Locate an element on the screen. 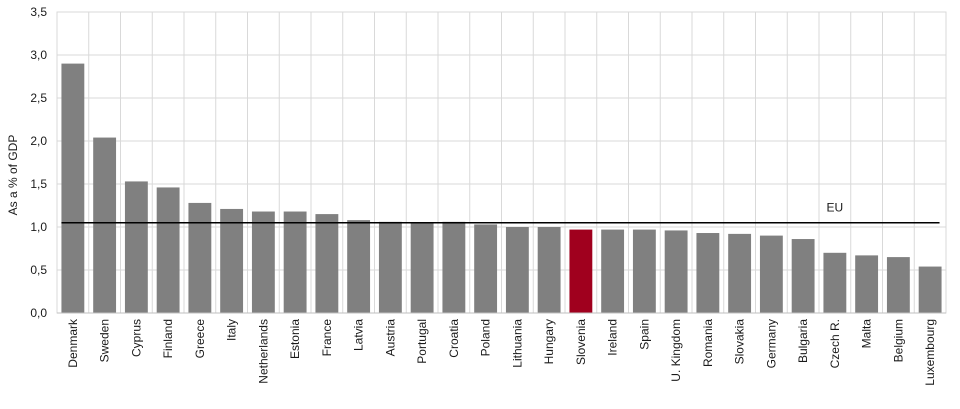  x-tick-label: Austria is located at coordinates (390, 338).